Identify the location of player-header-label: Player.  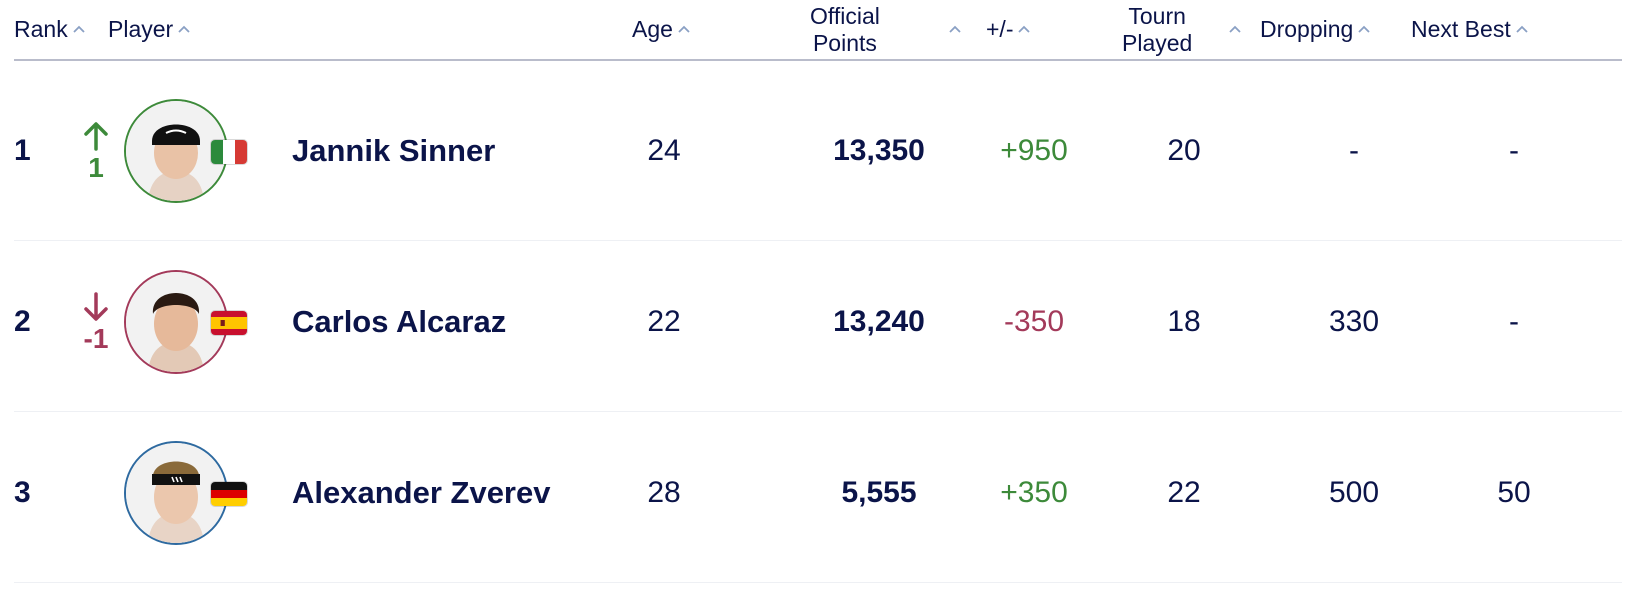
(141, 29).